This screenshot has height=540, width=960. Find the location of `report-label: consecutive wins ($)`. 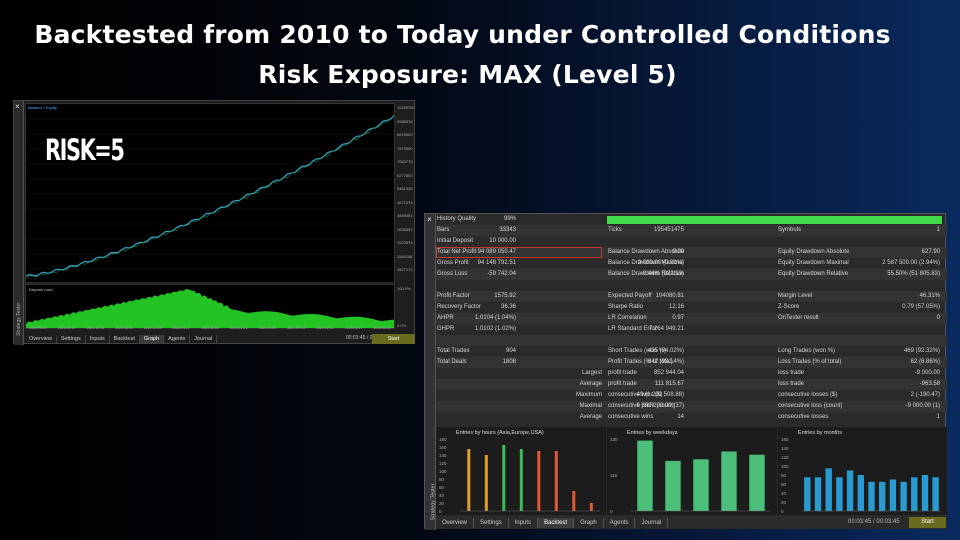

report-label: consecutive wins ($) is located at coordinates (635, 395).